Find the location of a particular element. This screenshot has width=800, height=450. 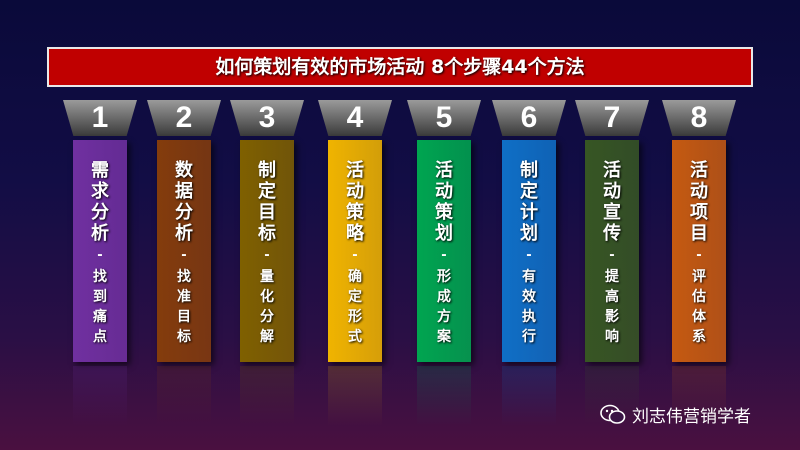

step-3: 3 制定目标 - 量化分解 is located at coordinates (267, 263).